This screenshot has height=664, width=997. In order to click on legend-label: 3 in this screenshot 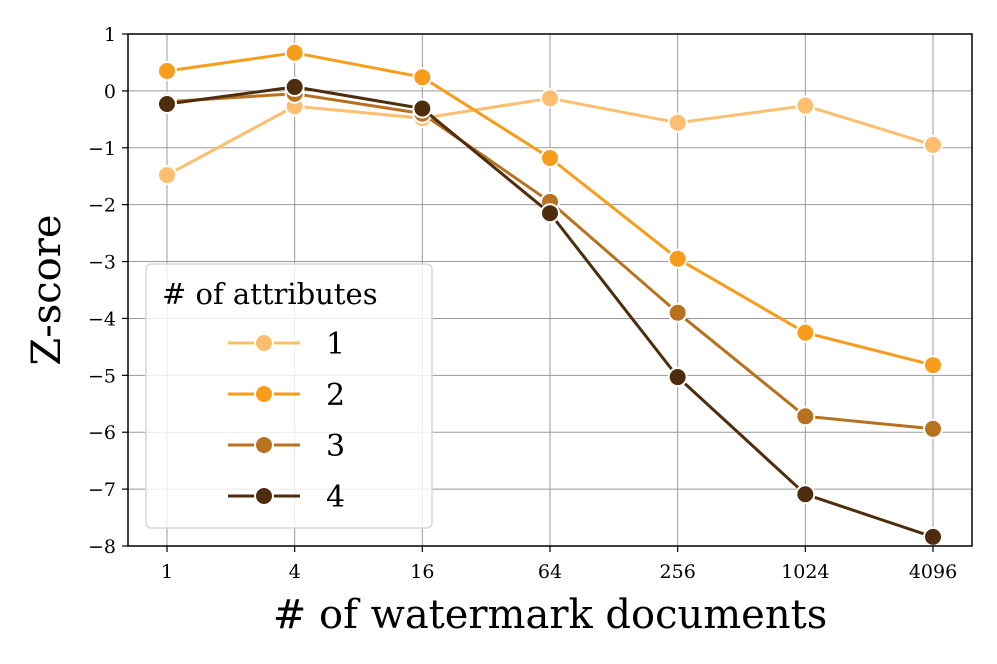, I will do `click(335, 446)`.